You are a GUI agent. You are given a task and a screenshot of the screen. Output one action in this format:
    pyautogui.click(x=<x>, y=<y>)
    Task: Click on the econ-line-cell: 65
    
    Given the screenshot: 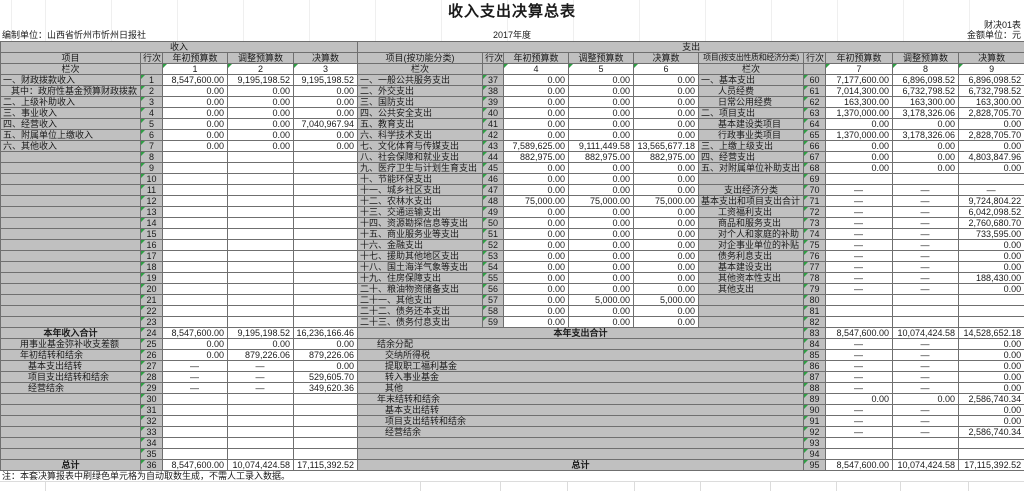 What is the action you would take?
    pyautogui.click(x=815, y=135)
    